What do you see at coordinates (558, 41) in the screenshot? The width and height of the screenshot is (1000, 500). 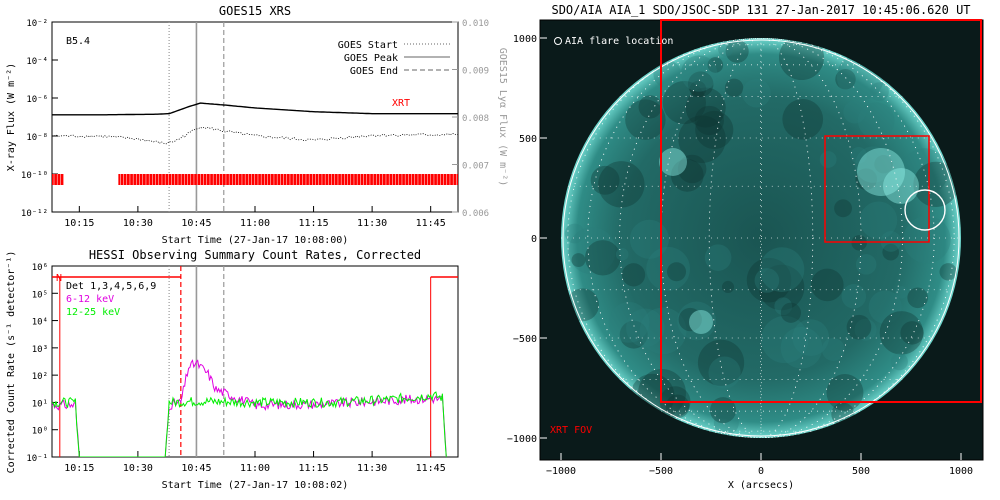 I see `flare-location-icon` at bounding box center [558, 41].